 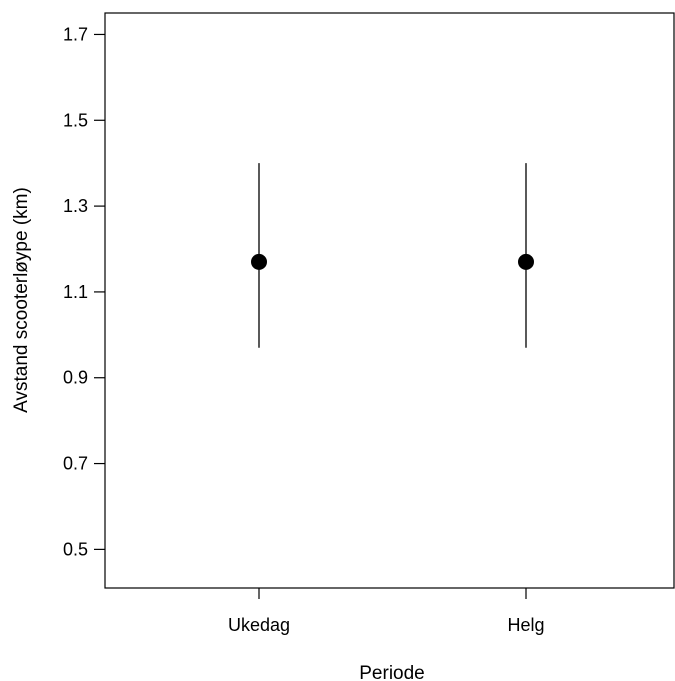 What do you see at coordinates (75, 292) in the screenshot?
I see `y-tick-label: 1.1` at bounding box center [75, 292].